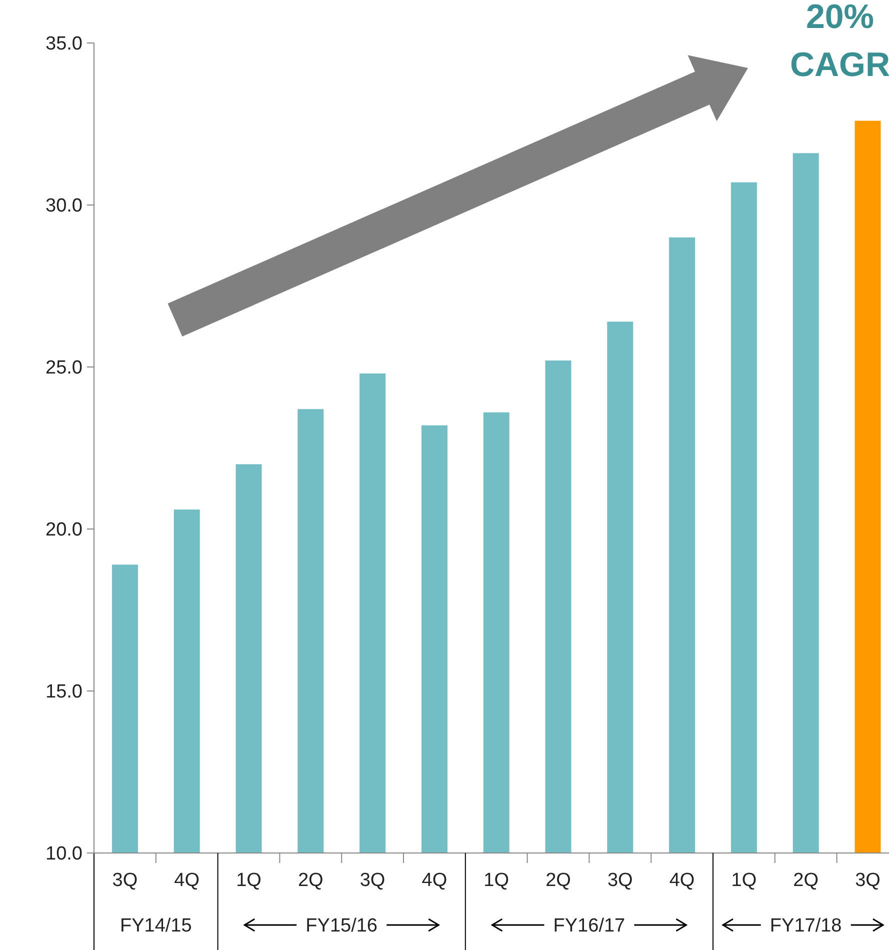 The image size is (889, 950). I want to click on text: FY14/15, so click(156, 926).